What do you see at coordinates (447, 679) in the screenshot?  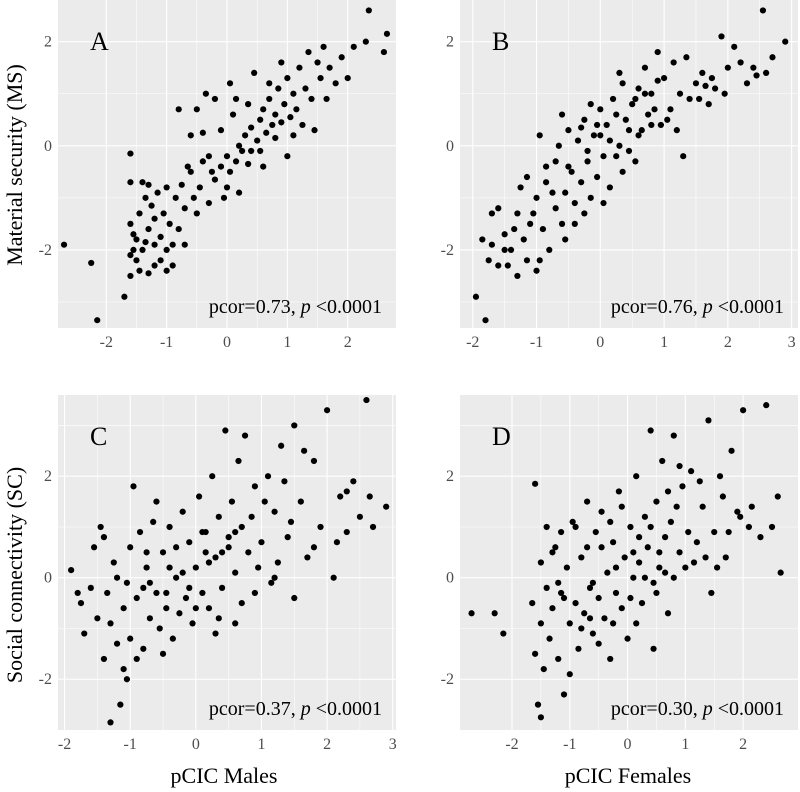 I see `y-tick-label: -2` at bounding box center [447, 679].